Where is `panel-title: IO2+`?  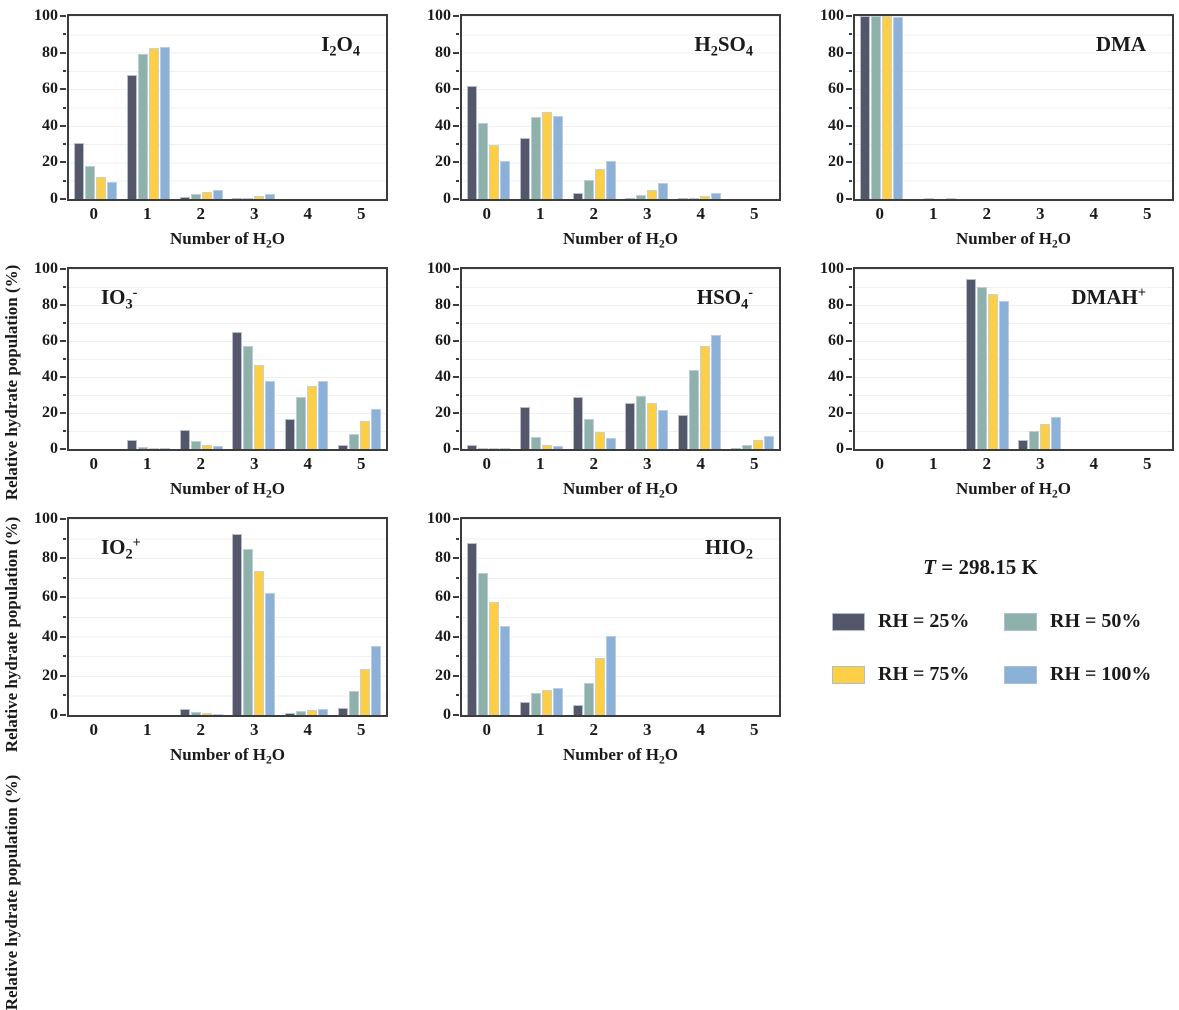 panel-title: IO2+ is located at coordinates (121, 549).